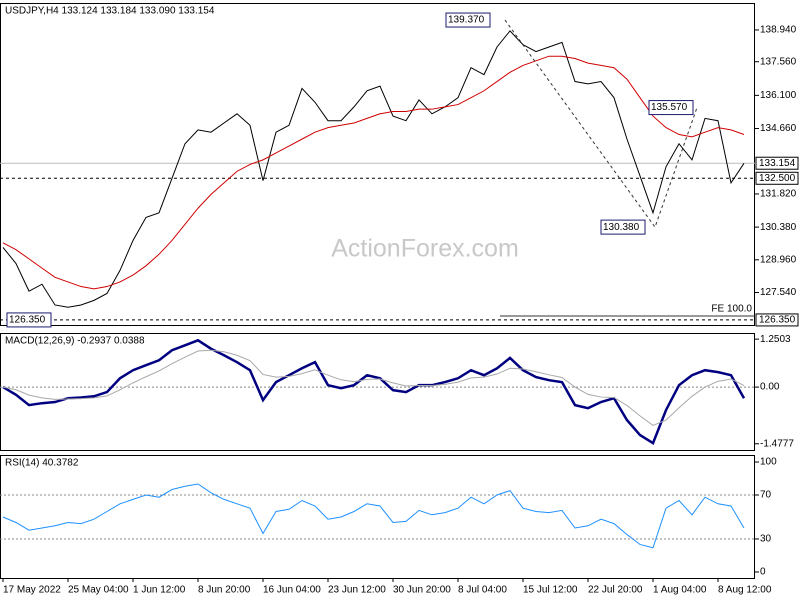 The height and width of the screenshot is (600, 800). Describe the element at coordinates (745, 590) in the screenshot. I see `x-tick-label: 8 Aug 12:00` at that location.